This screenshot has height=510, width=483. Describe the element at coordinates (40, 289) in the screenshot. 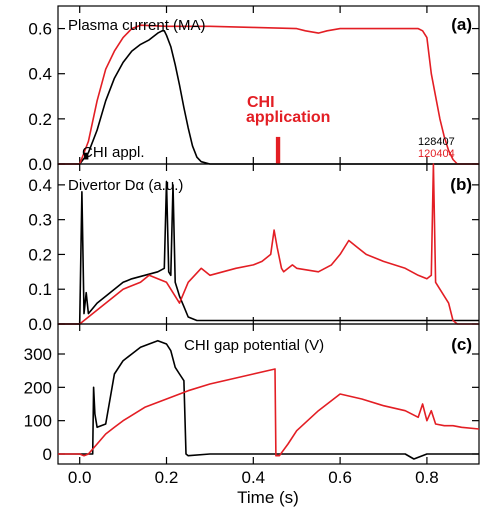

I see `panel-b-ytick-label: 0.1` at that location.